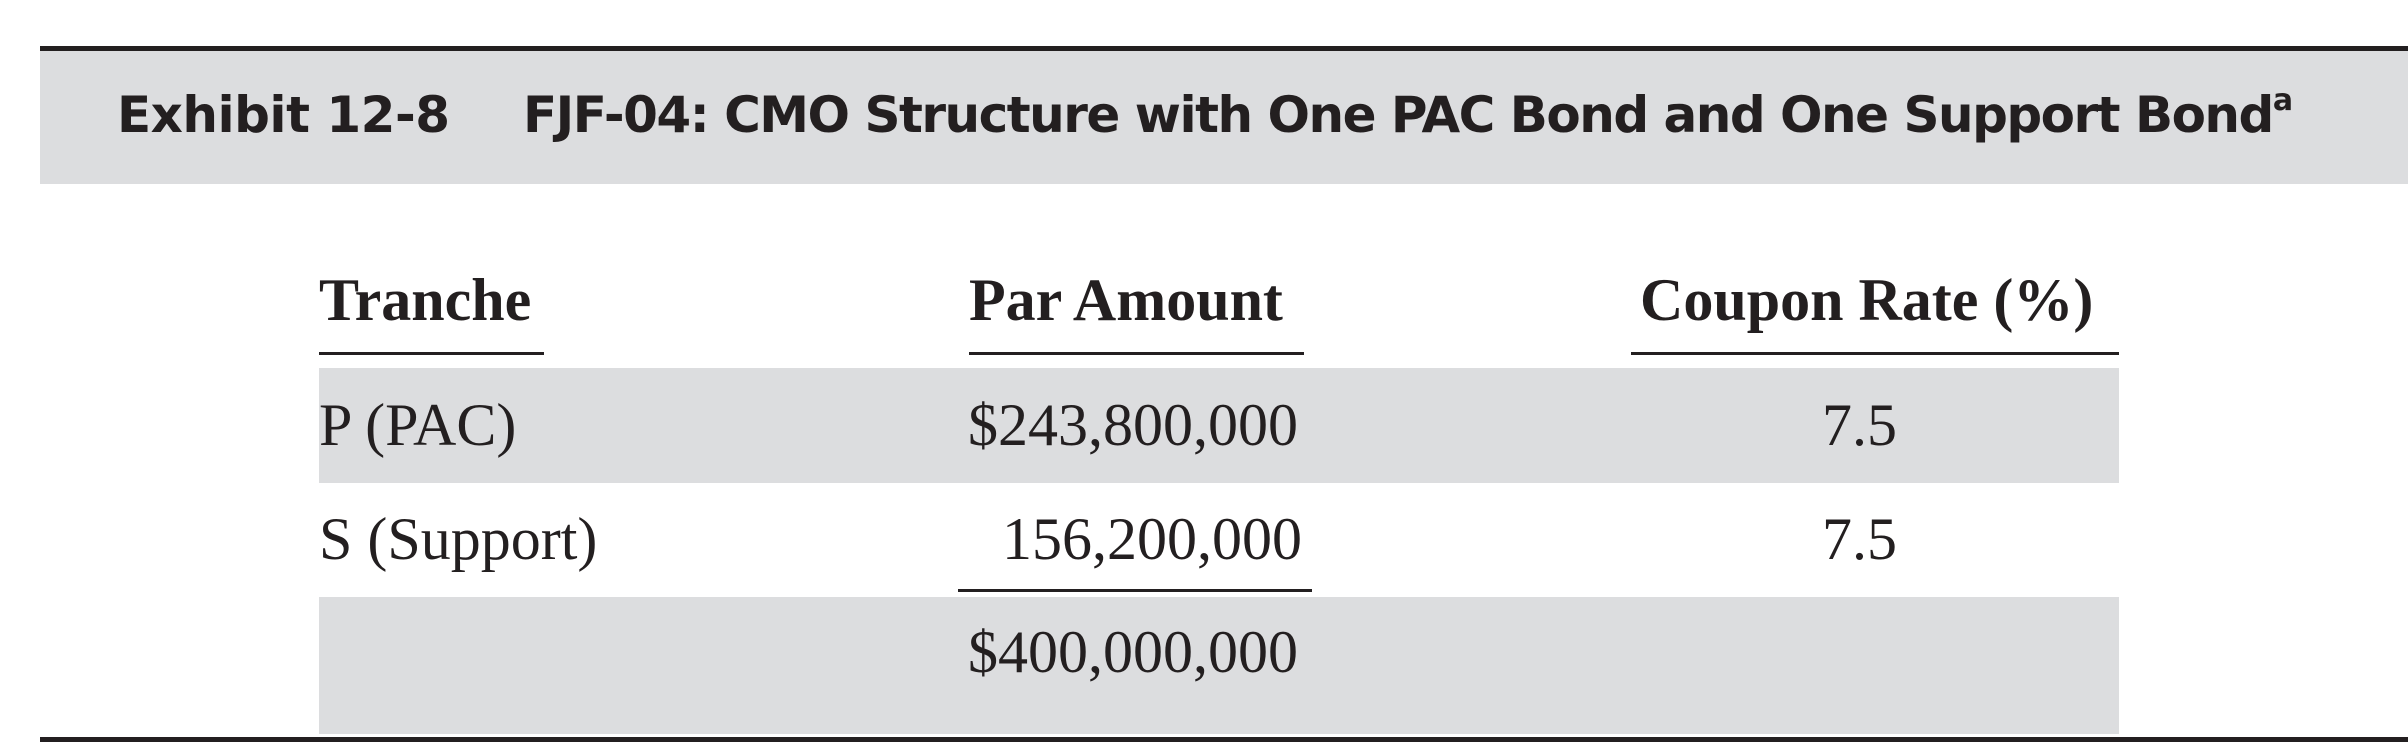  Describe the element at coordinates (2283, 101) in the screenshot. I see `footnote-marker: a` at that location.